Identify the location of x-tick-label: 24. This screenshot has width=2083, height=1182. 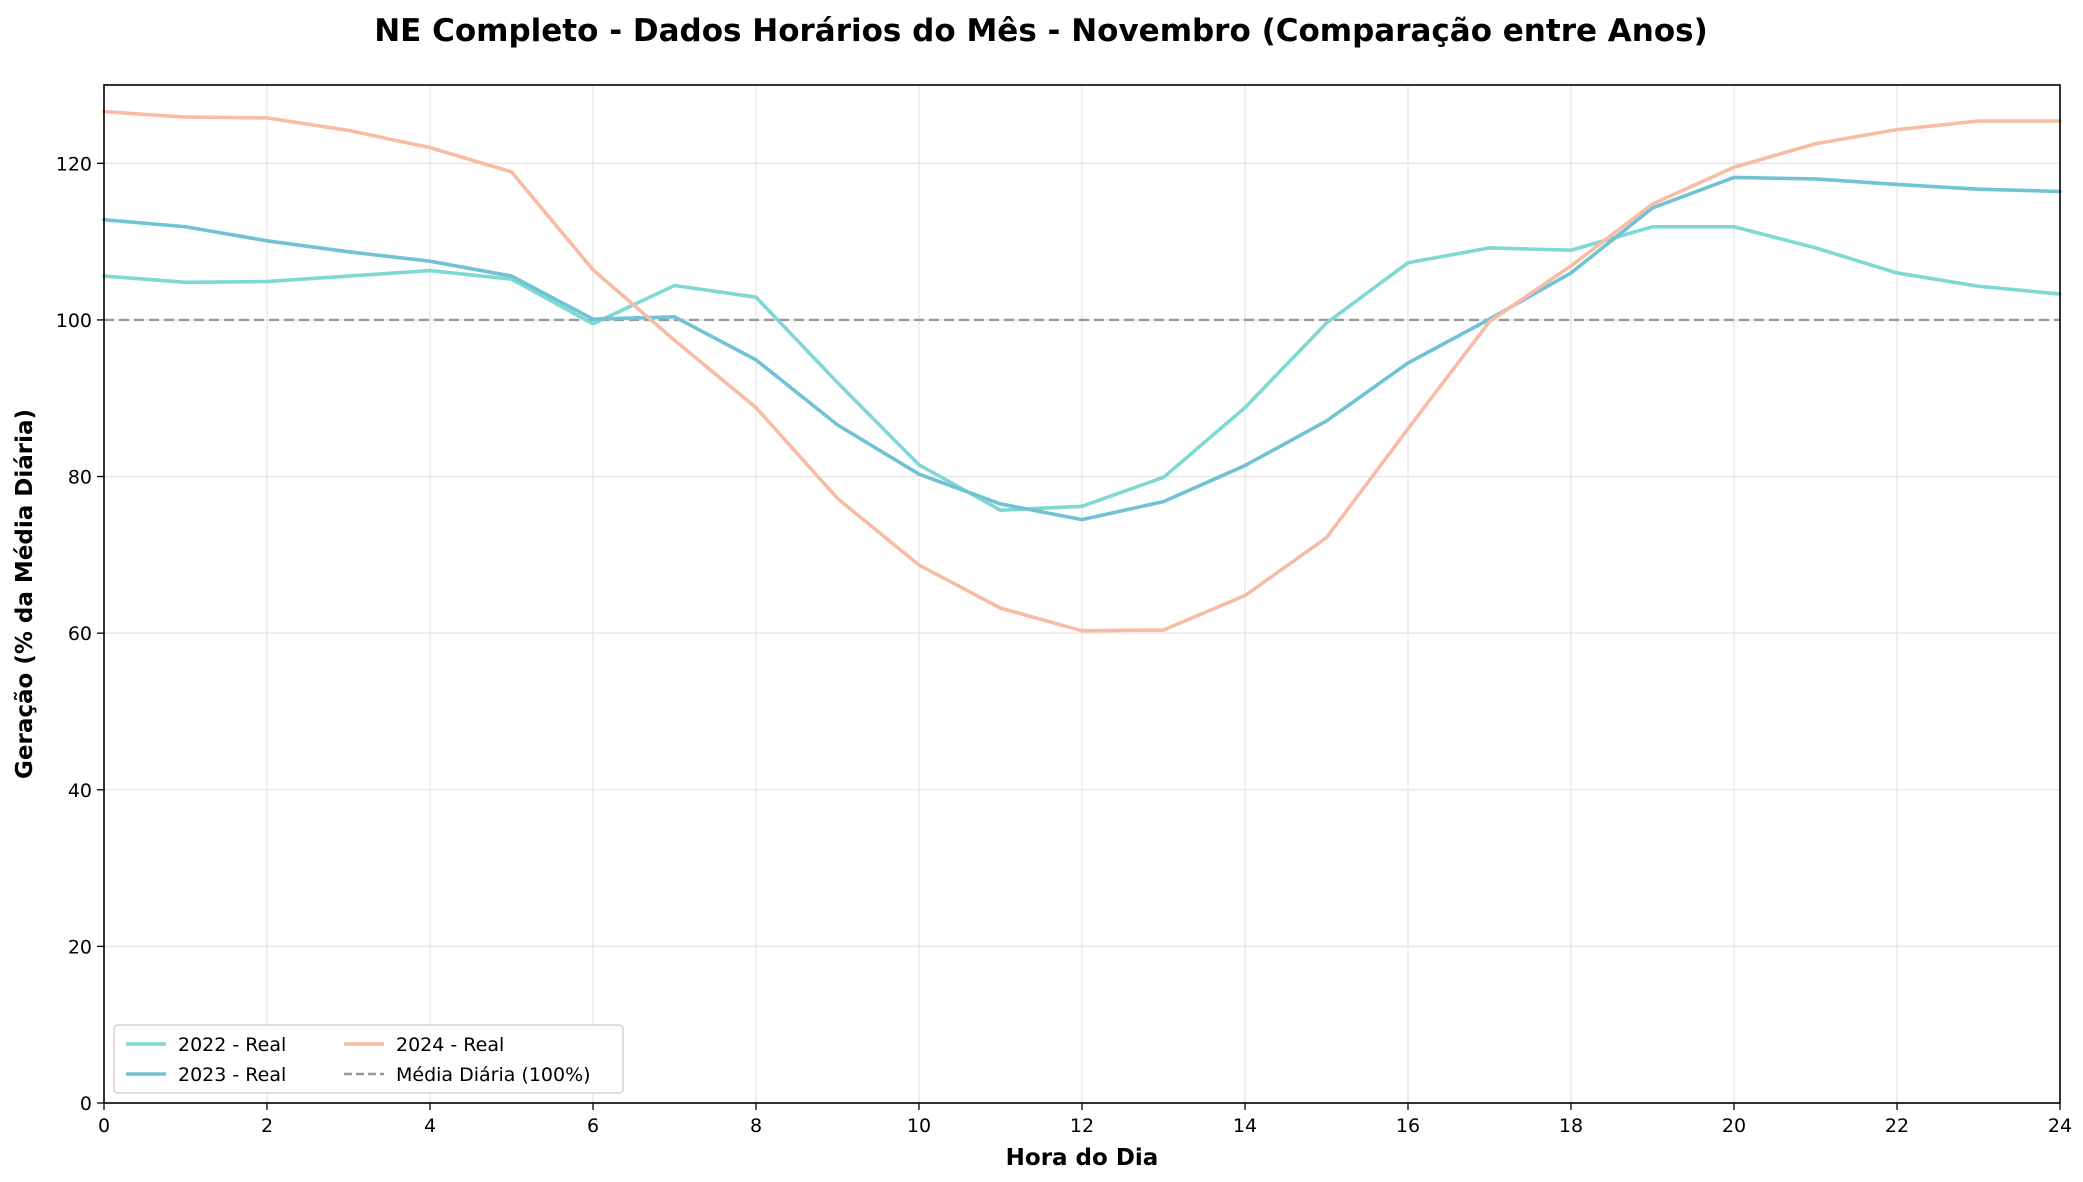
(2060, 1126).